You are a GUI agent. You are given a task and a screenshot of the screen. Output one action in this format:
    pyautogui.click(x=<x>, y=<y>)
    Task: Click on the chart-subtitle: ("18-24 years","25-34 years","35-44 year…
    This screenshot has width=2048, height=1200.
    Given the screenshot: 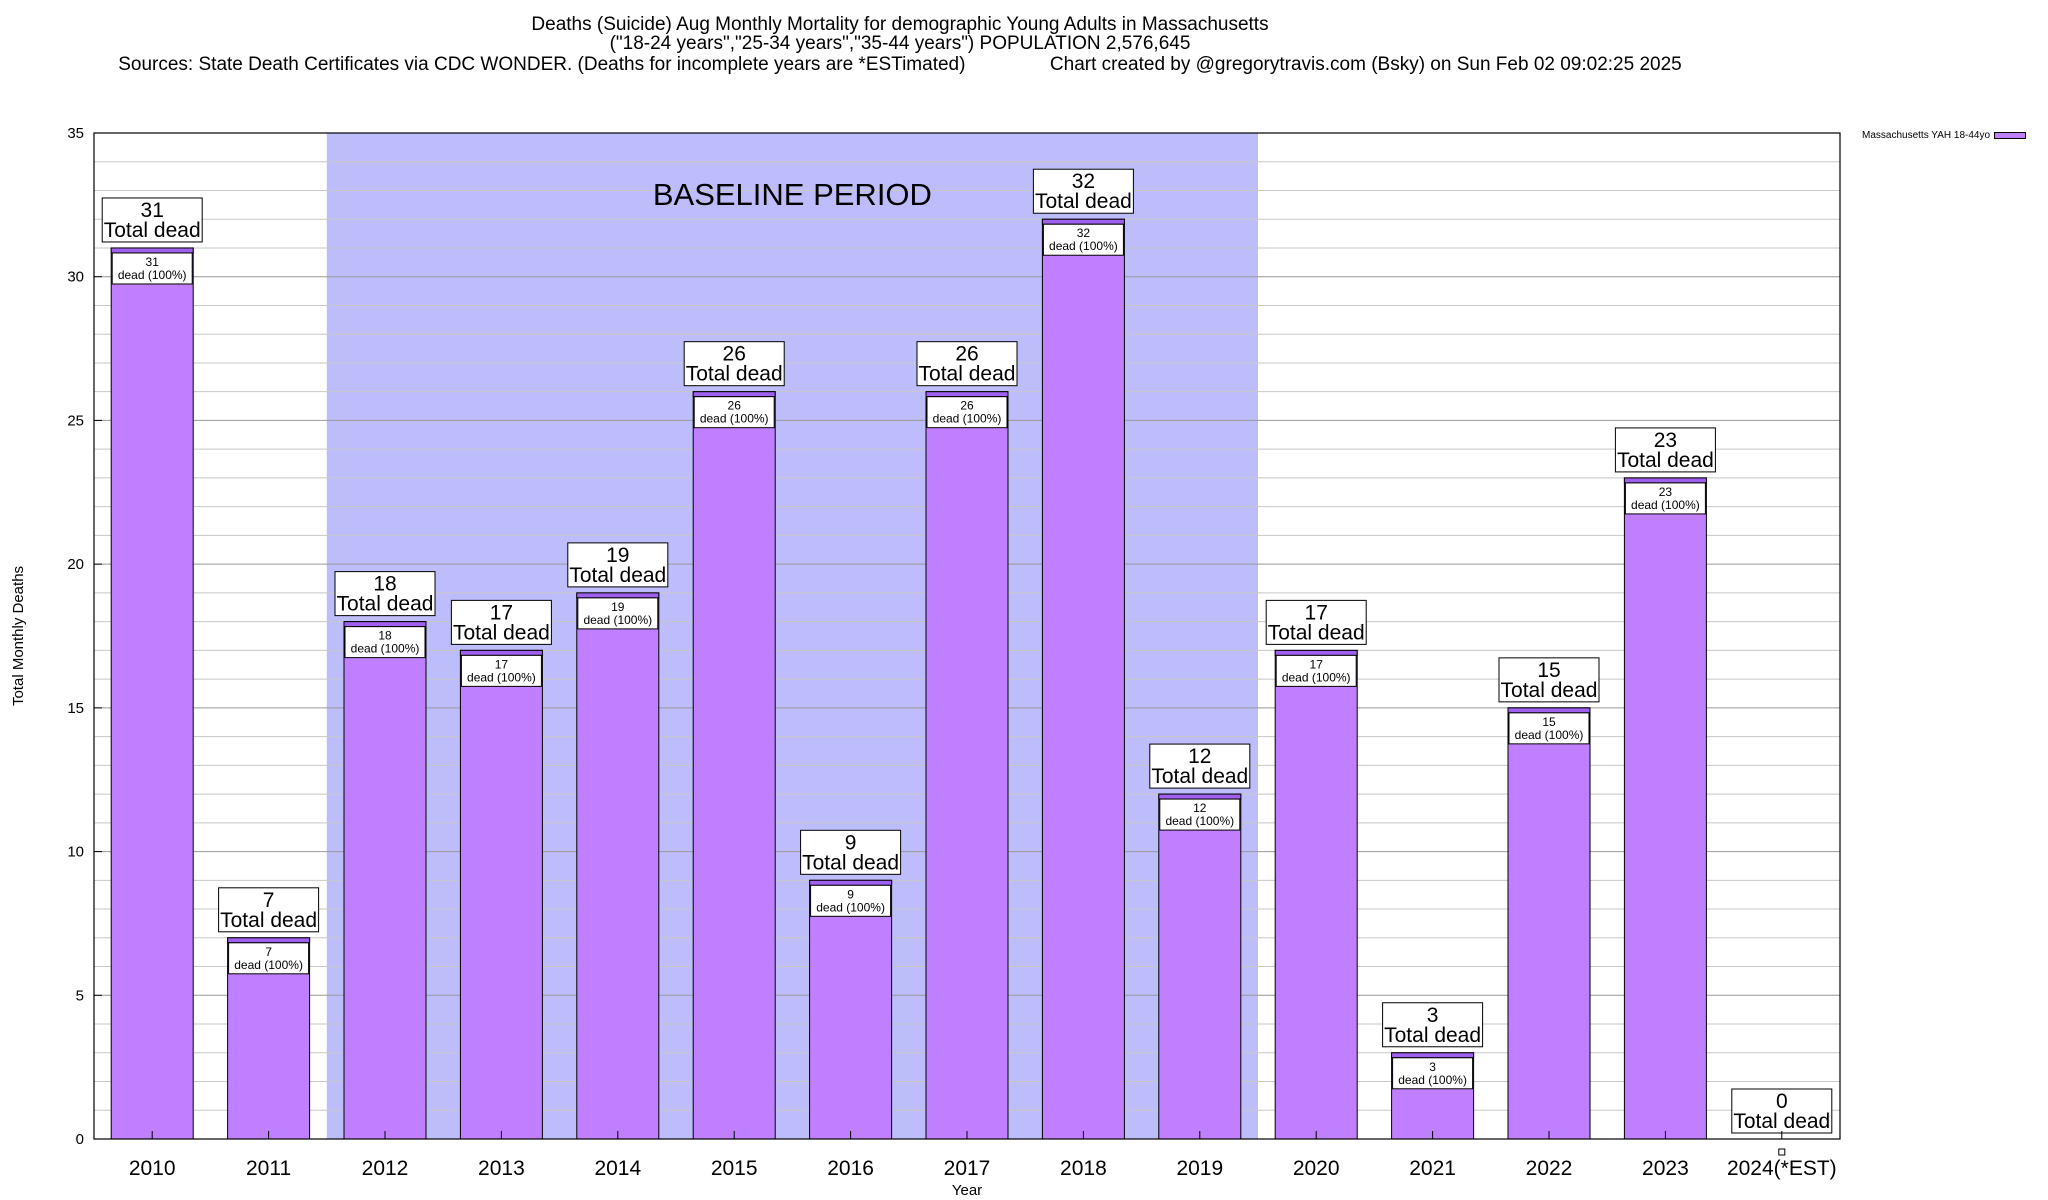 What is the action you would take?
    pyautogui.click(x=900, y=43)
    